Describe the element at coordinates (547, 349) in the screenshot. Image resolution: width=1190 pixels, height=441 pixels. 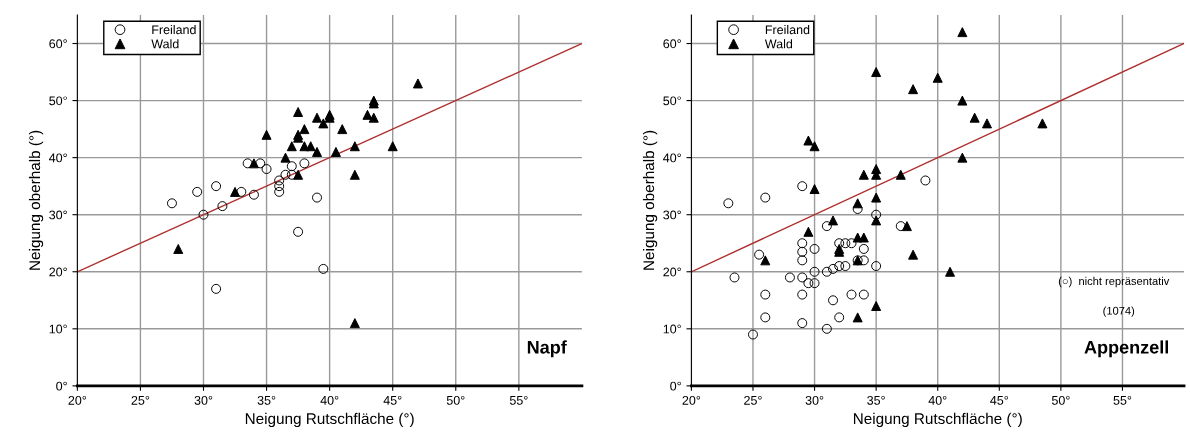
I see `annotation: Napf` at that location.